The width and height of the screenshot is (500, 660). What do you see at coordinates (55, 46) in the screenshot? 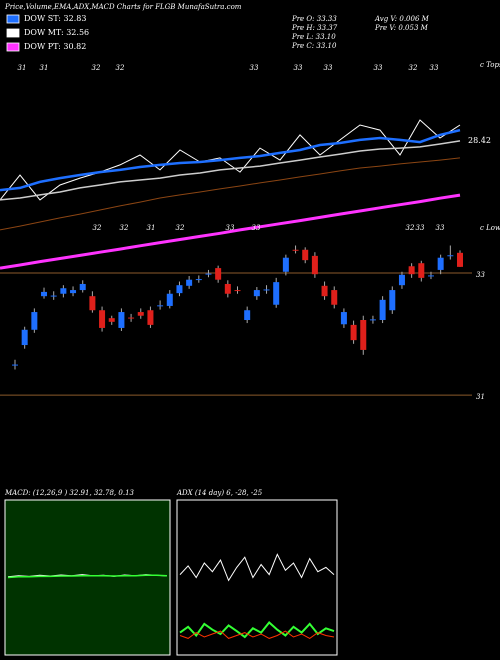
I see `legend-label: DOW PT: 30.82` at bounding box center [55, 46].